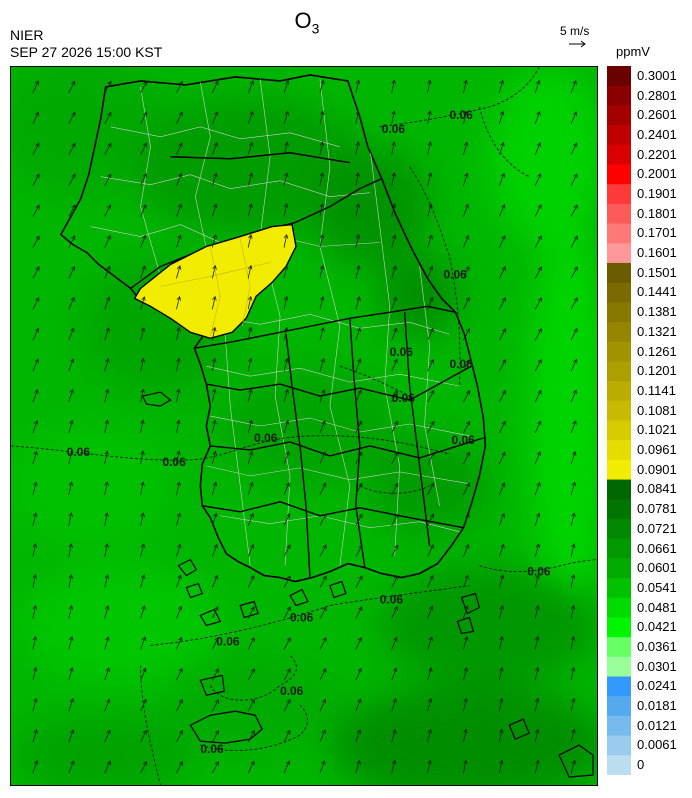 Image resolution: width=692 pixels, height=798 pixels. What do you see at coordinates (27, 35) in the screenshot?
I see `agency-label: NIER` at bounding box center [27, 35].